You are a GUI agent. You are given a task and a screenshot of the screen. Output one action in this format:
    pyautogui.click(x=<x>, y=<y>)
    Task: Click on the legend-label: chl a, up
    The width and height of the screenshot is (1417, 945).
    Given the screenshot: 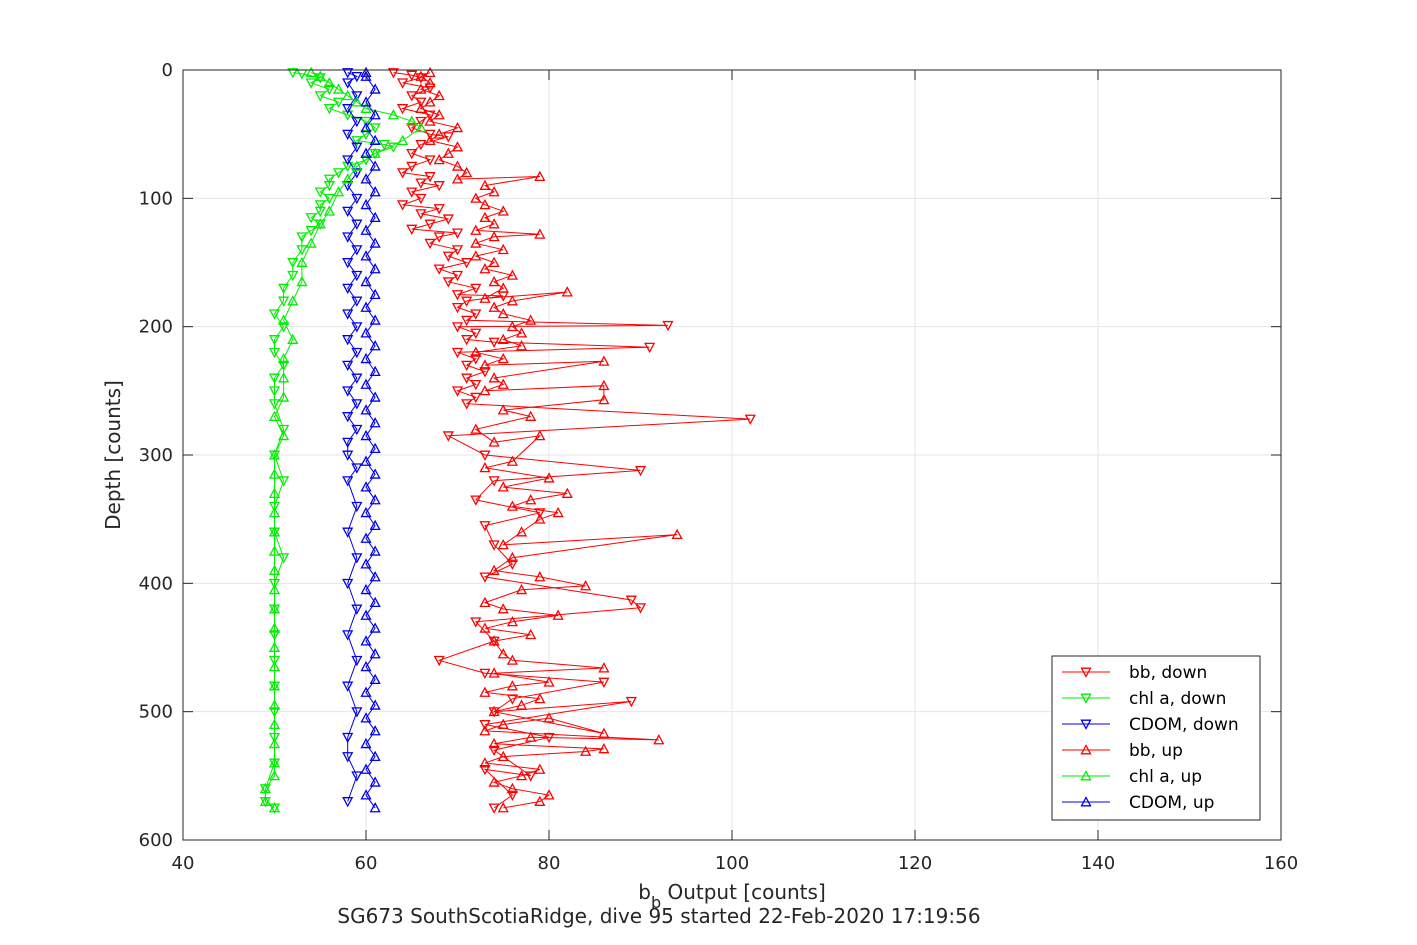 What is the action you would take?
    pyautogui.click(x=1165, y=777)
    